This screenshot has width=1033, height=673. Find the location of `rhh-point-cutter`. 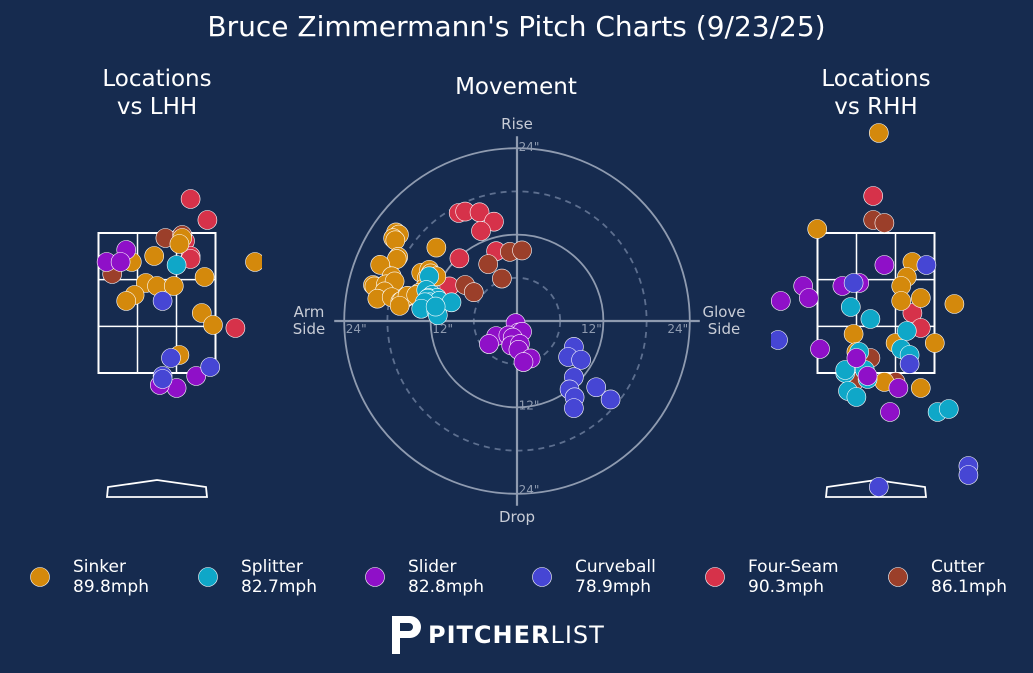

rhh-point-cutter is located at coordinates (884, 223).